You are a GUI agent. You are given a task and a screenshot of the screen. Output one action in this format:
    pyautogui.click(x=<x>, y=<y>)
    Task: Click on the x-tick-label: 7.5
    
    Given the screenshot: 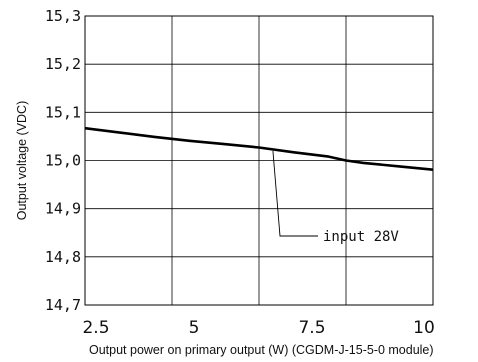 What is the action you would take?
    pyautogui.click(x=311, y=328)
    